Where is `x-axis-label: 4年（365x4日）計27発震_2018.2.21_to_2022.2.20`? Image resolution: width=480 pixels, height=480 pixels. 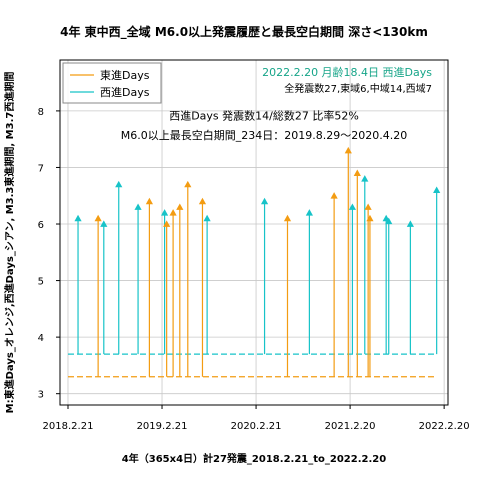
x-axis-label: 4年（365x4日）計27発震_2018.2.21_to_2022.2.20 is located at coordinates (254, 458).